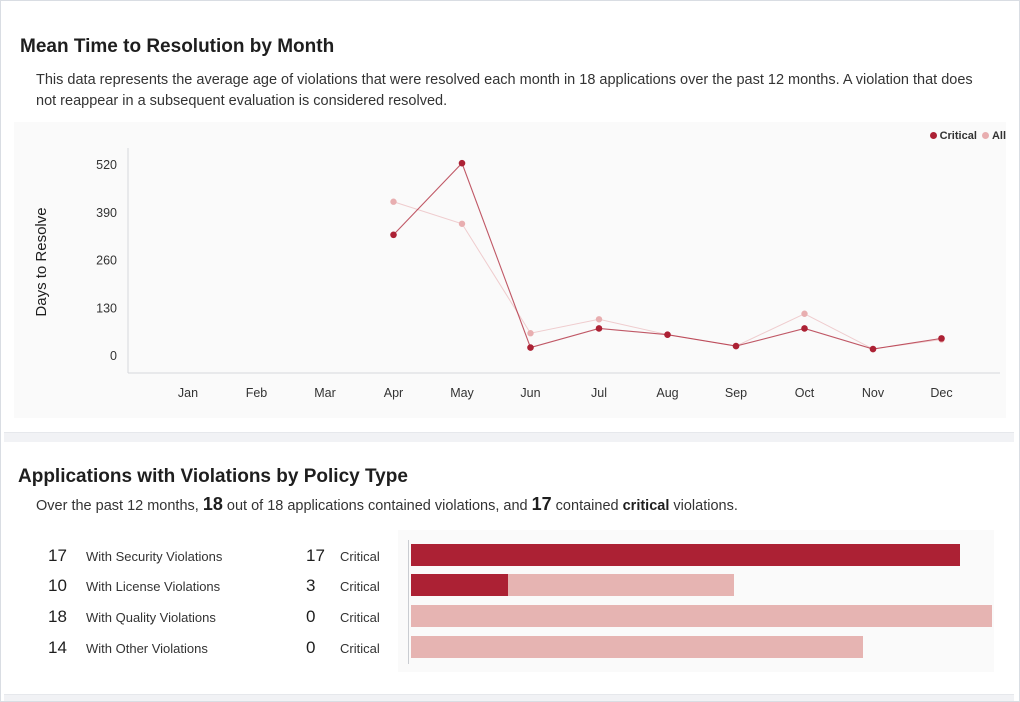 This screenshot has width=1020, height=702. I want to click on x-tick-label: Aug, so click(667, 393).